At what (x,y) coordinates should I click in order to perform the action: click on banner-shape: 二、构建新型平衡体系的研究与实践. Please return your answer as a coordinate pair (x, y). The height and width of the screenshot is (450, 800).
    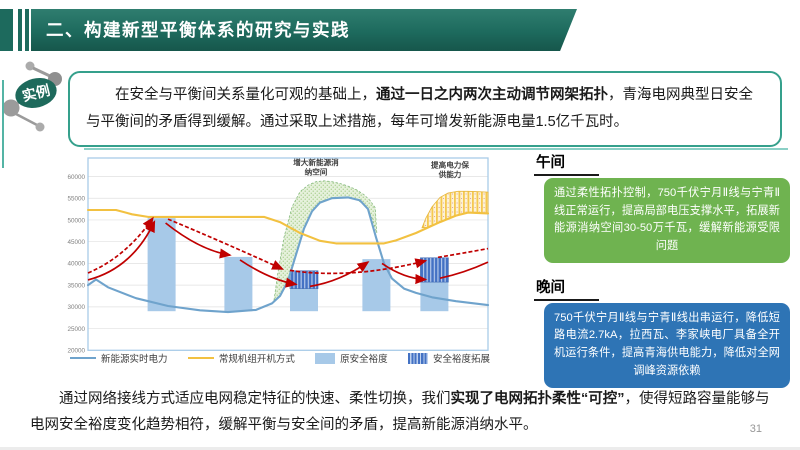
    Looking at the image, I should click on (304, 30).